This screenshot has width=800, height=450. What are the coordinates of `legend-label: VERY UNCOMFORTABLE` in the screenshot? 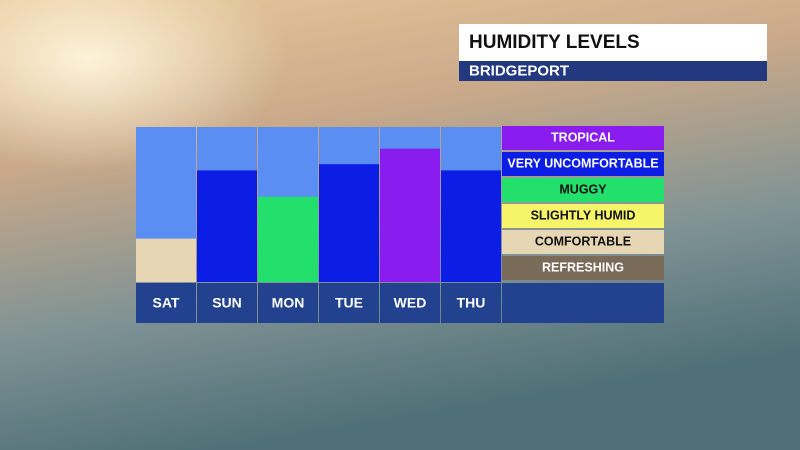 It's located at (582, 163).